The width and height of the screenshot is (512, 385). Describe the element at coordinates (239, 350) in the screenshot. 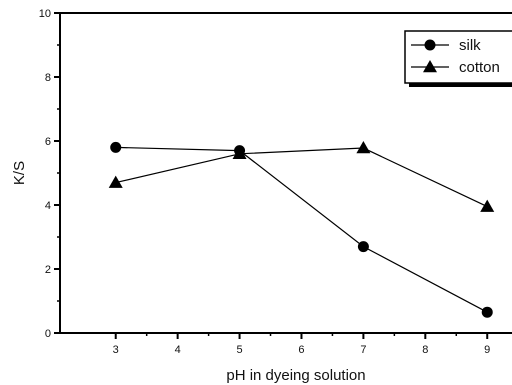

I see `x-tick-label: 5` at that location.